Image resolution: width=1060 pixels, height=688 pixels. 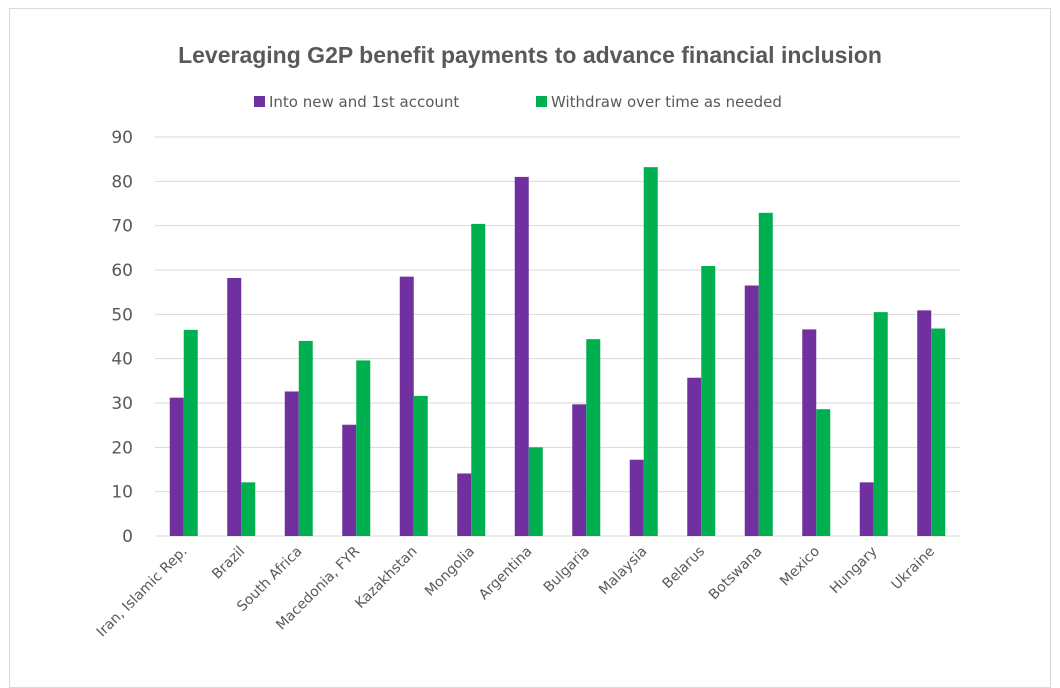 I want to click on y-tick-label: 50, so click(x=122, y=315).